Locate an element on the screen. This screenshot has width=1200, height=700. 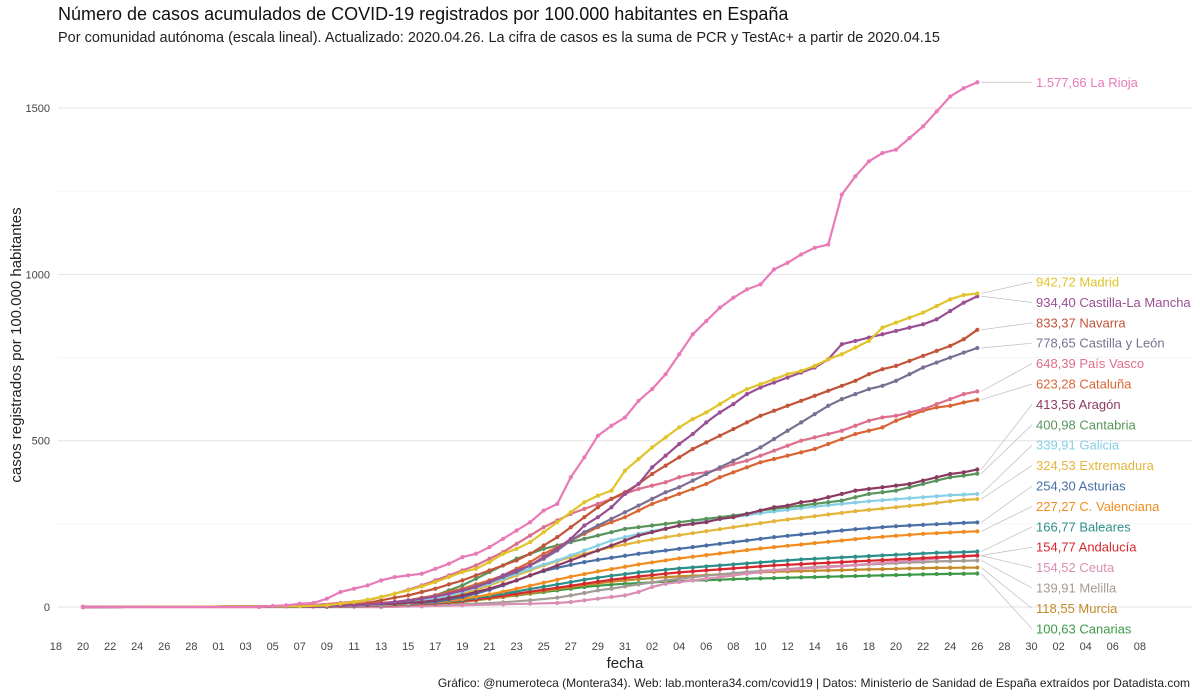
x-tick-label: 17 is located at coordinates (435, 647).